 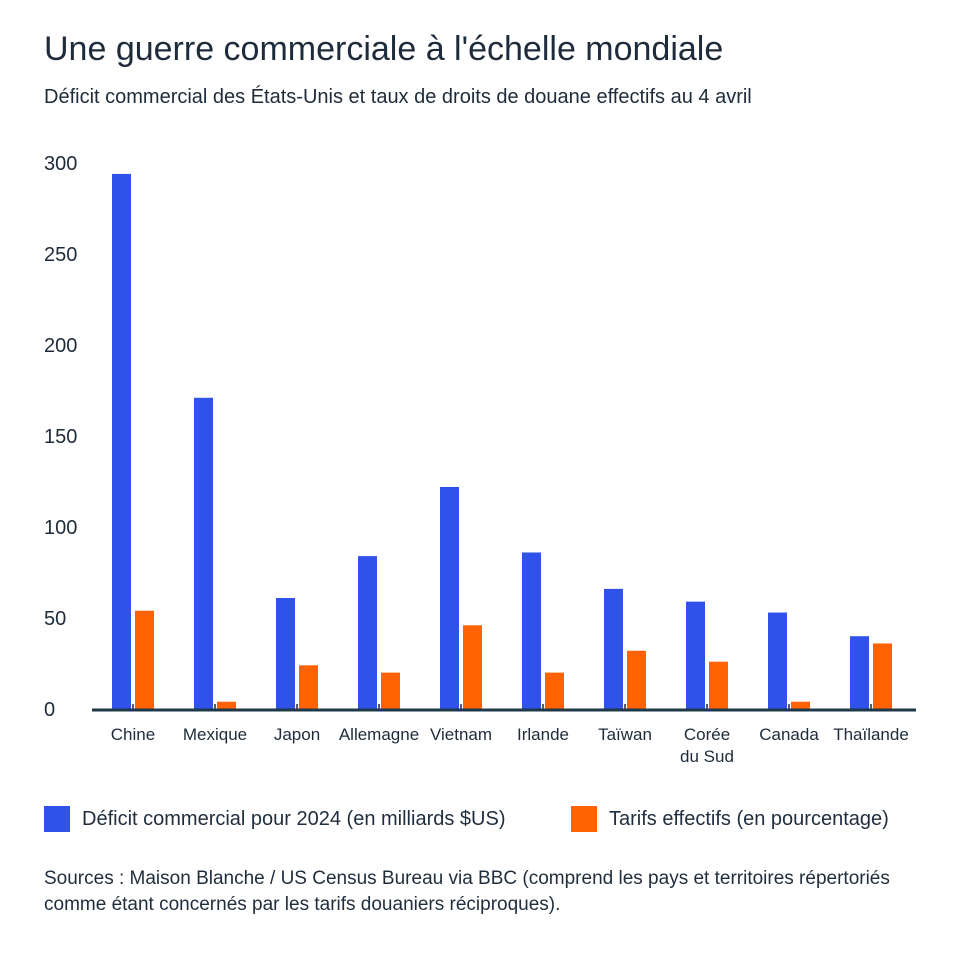 I want to click on y-tick-label: 0, so click(x=49, y=710).